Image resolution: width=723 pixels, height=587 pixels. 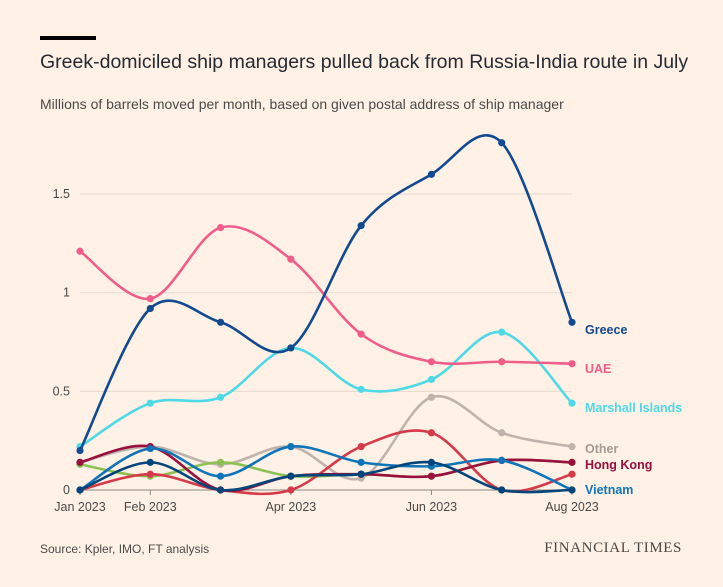 I want to click on y-axis-ticks: 0 0.5 1 1.5, so click(x=61, y=342).